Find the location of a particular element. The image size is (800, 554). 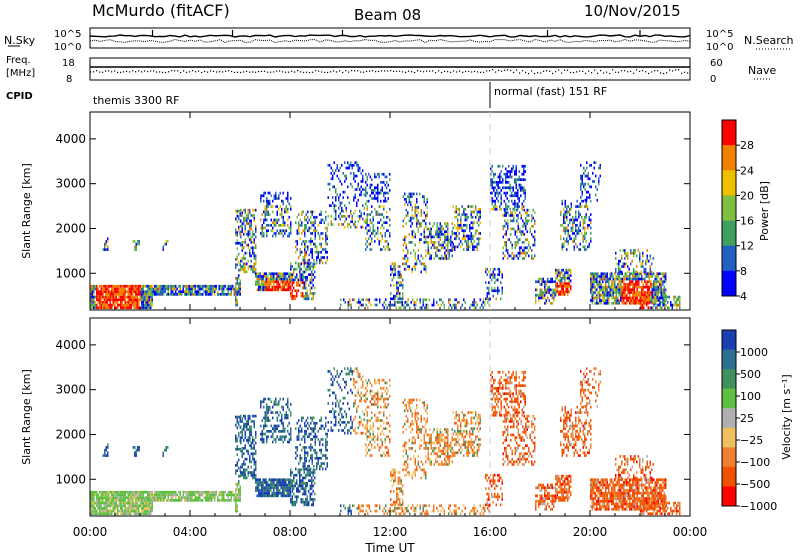

y-tick-label: 4000 is located at coordinates (70, 139).